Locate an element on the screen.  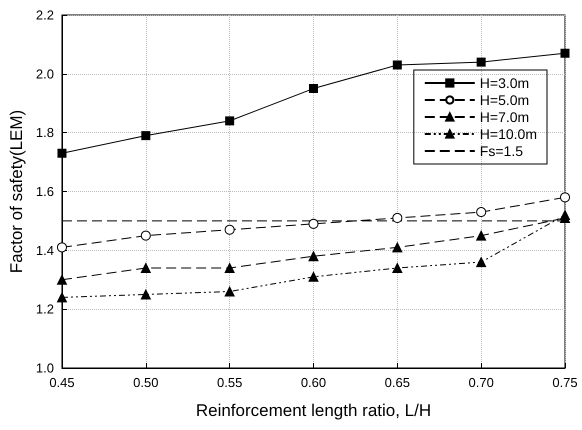
x-tick-label: 0.75 is located at coordinates (565, 382).